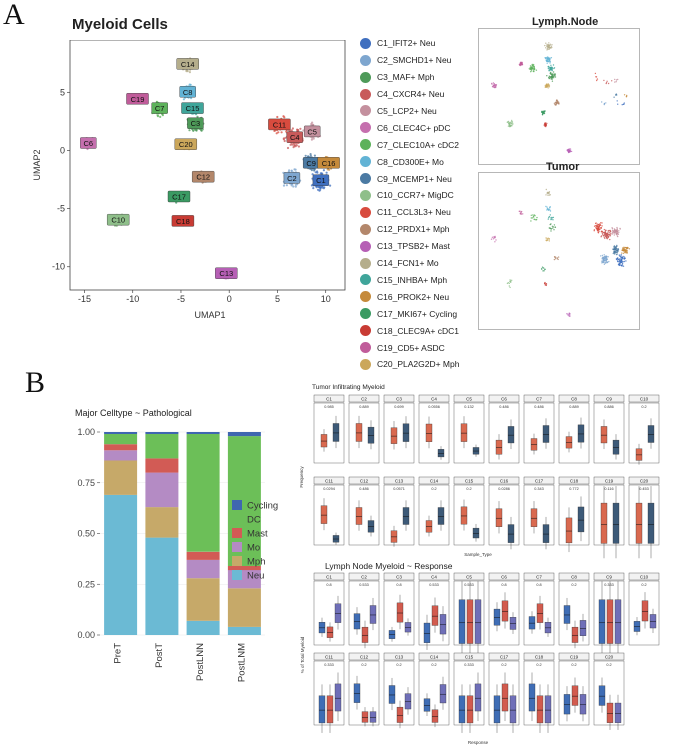 The image size is (677, 748). Describe the element at coordinates (399, 407) in the screenshot. I see `box-panel-pvalue: 0.699` at that location.